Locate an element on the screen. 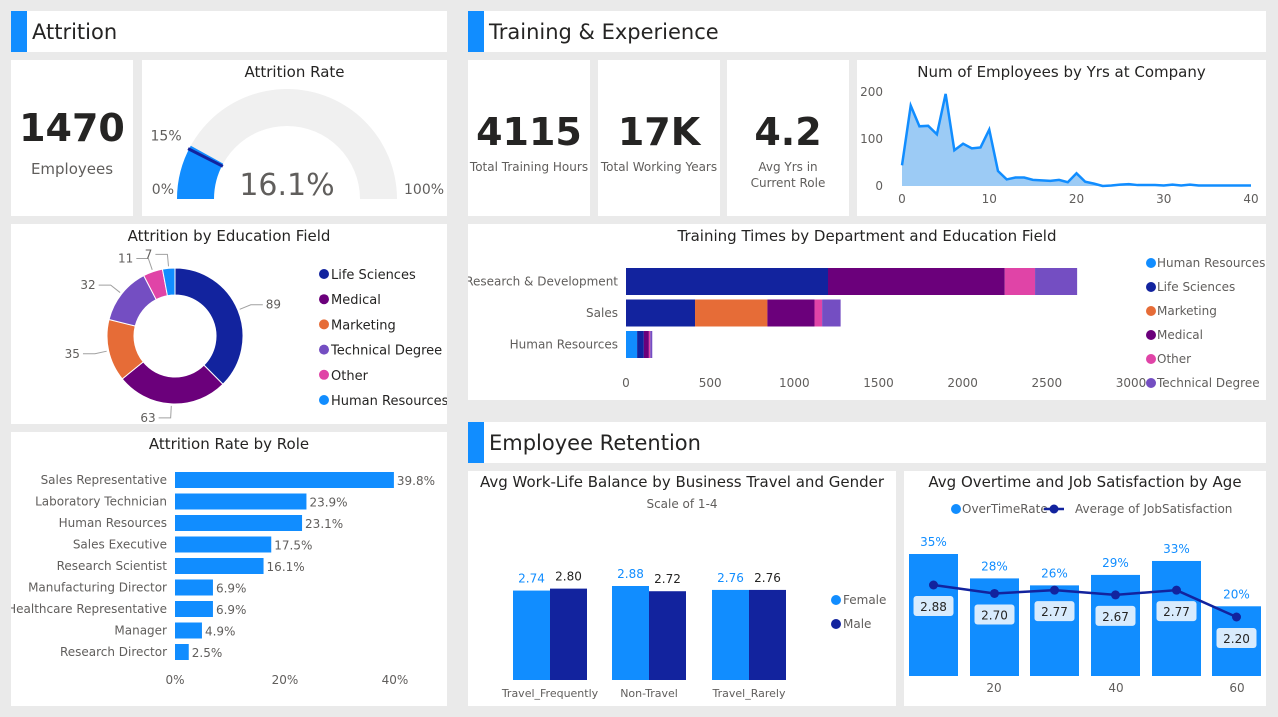 The width and height of the screenshot is (1278, 717). training-x-tick: 1500 is located at coordinates (878, 383).